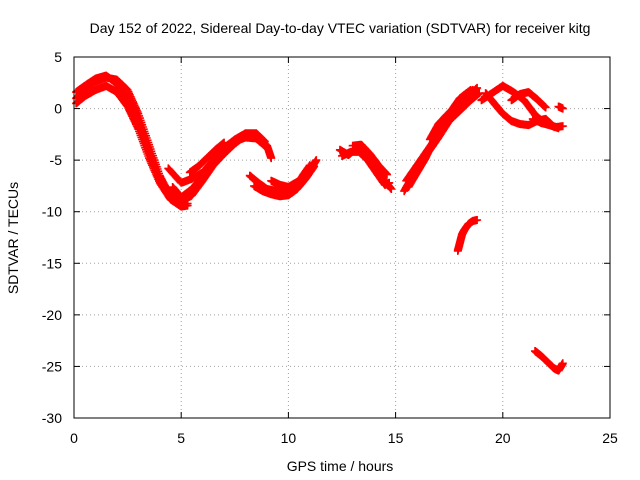  I want to click on y-tick-label: -30, so click(52, 418).